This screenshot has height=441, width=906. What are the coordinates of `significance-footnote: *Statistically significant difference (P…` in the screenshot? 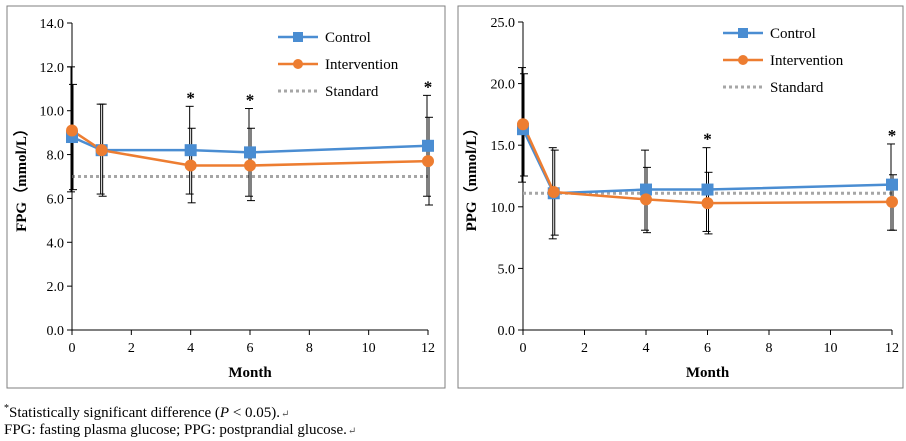 It's located at (146, 412).